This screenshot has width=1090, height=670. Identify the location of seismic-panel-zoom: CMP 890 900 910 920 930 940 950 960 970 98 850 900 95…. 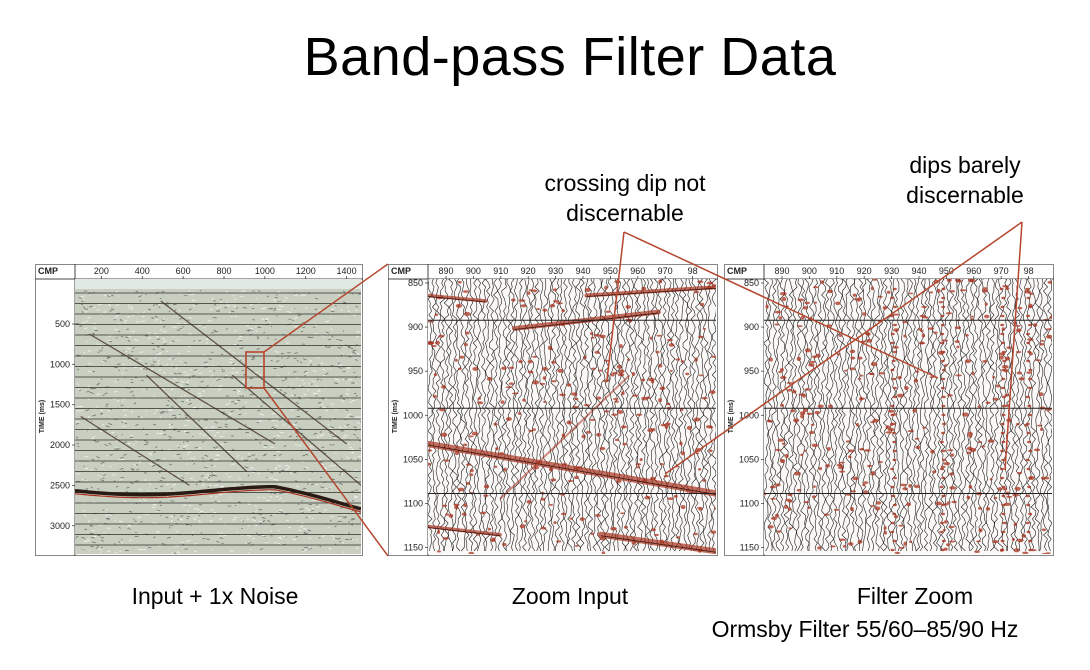
(553, 410).